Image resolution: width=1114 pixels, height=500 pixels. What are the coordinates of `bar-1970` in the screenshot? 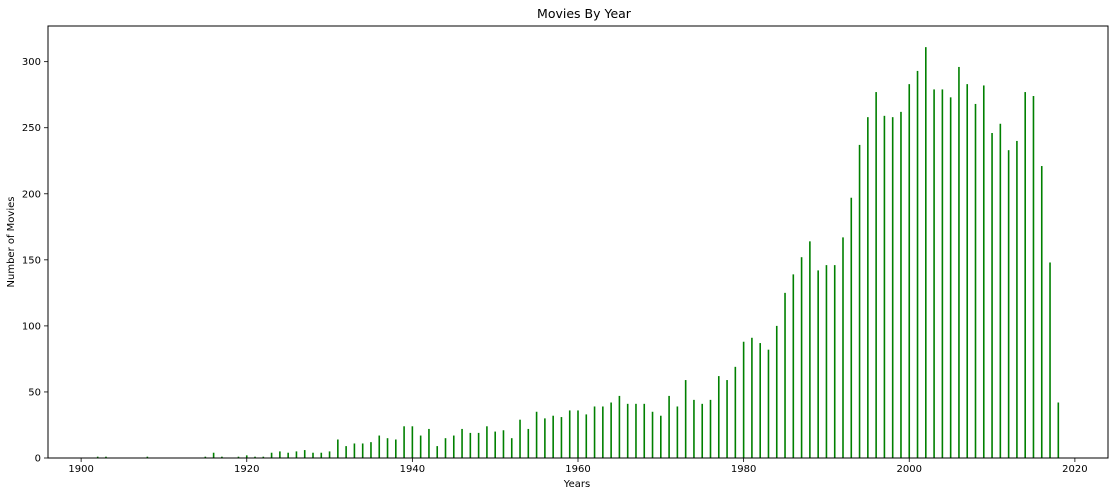 It's located at (661, 436).